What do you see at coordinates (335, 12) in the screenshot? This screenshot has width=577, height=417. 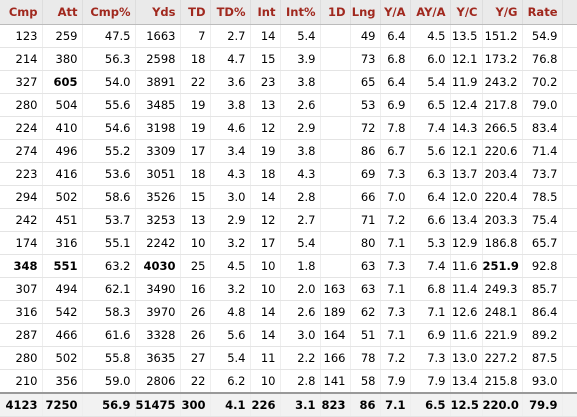 I see `column-header: 1D` at bounding box center [335, 12].